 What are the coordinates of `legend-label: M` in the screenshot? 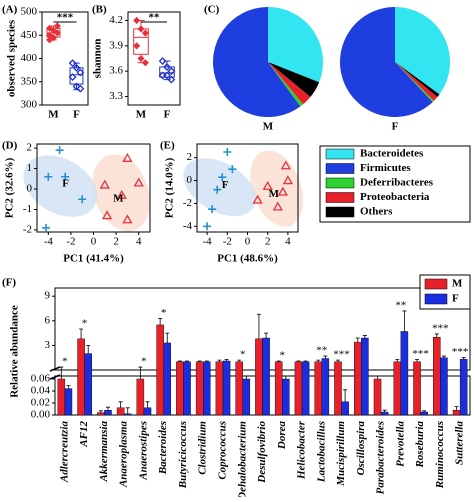 It's located at (457, 284).